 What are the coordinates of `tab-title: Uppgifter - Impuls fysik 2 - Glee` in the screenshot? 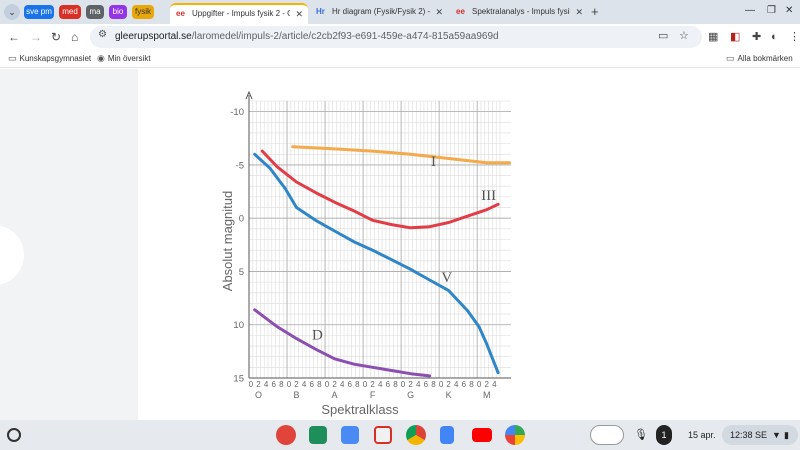 It's located at (241, 13).